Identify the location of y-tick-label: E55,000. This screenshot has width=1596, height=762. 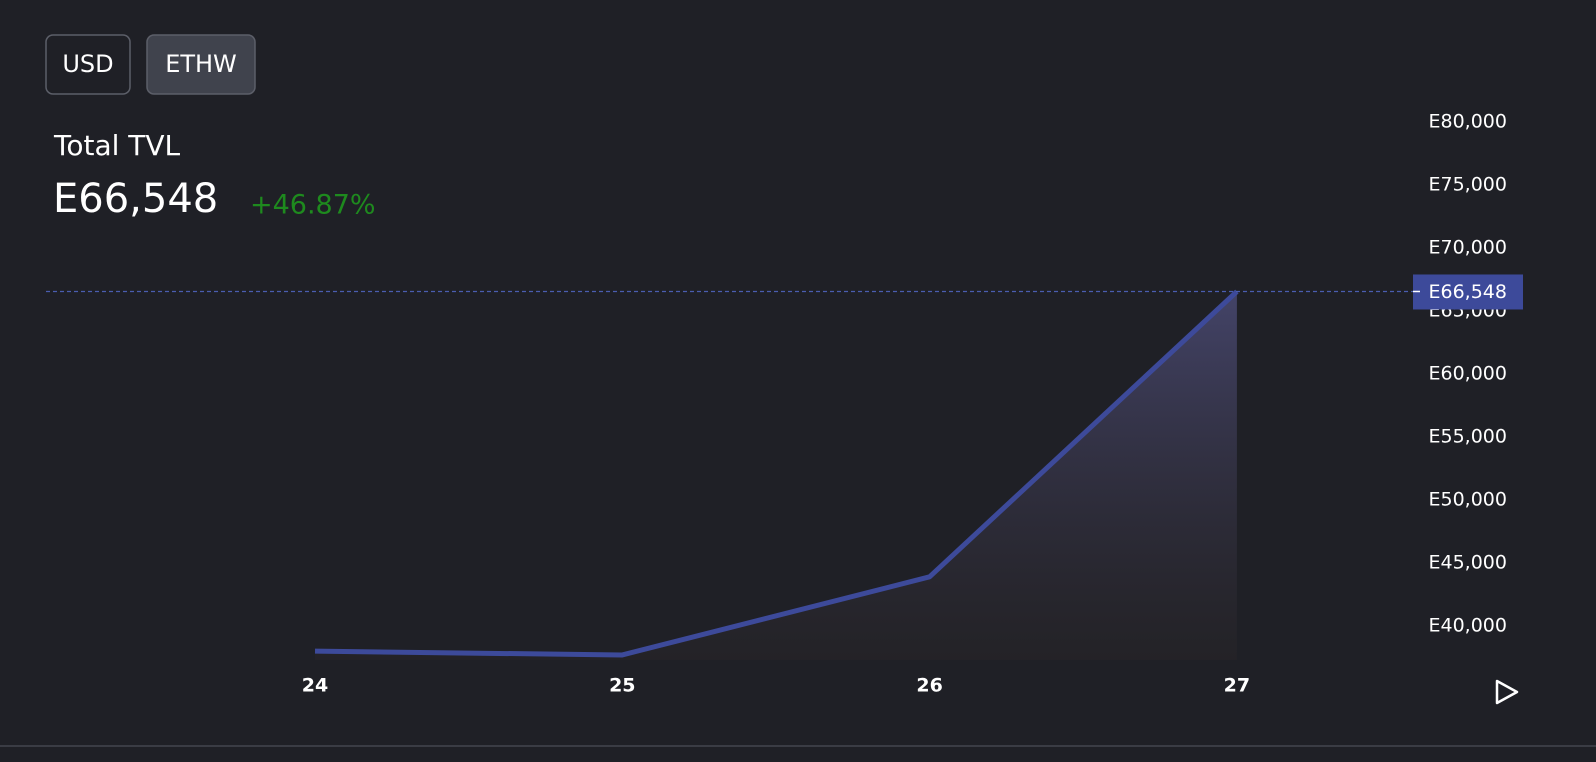
(1468, 436).